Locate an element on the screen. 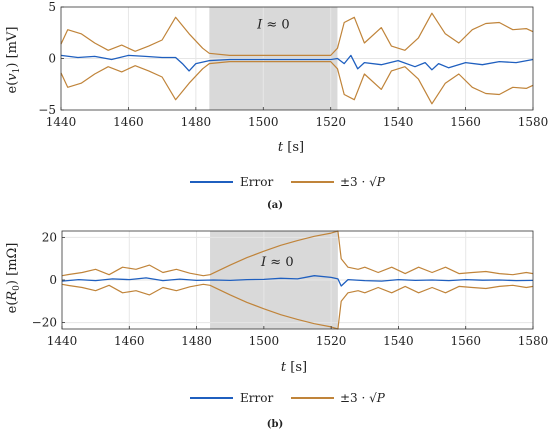 This screenshot has height=434, width=550. chart-a-xtick-label-5: 1540 is located at coordinates (398, 122).